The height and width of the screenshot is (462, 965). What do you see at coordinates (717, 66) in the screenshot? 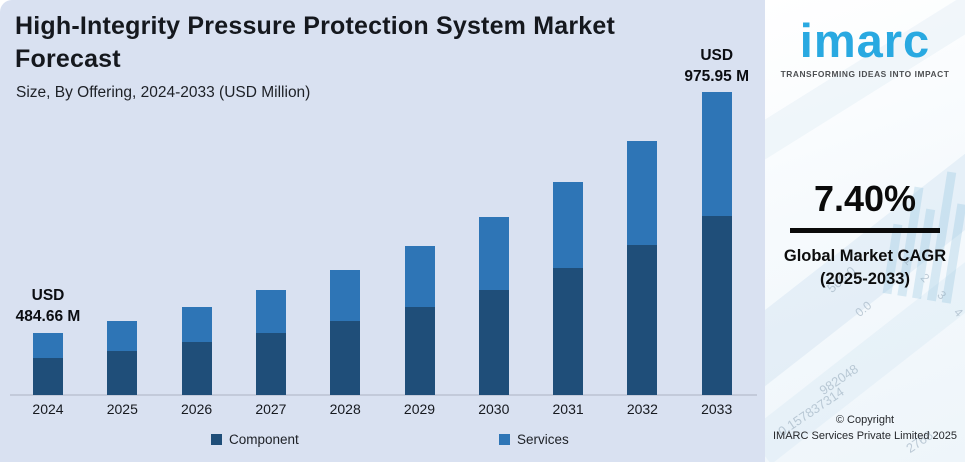
I see `value-label-2033: USD 975.95 M` at bounding box center [717, 66].